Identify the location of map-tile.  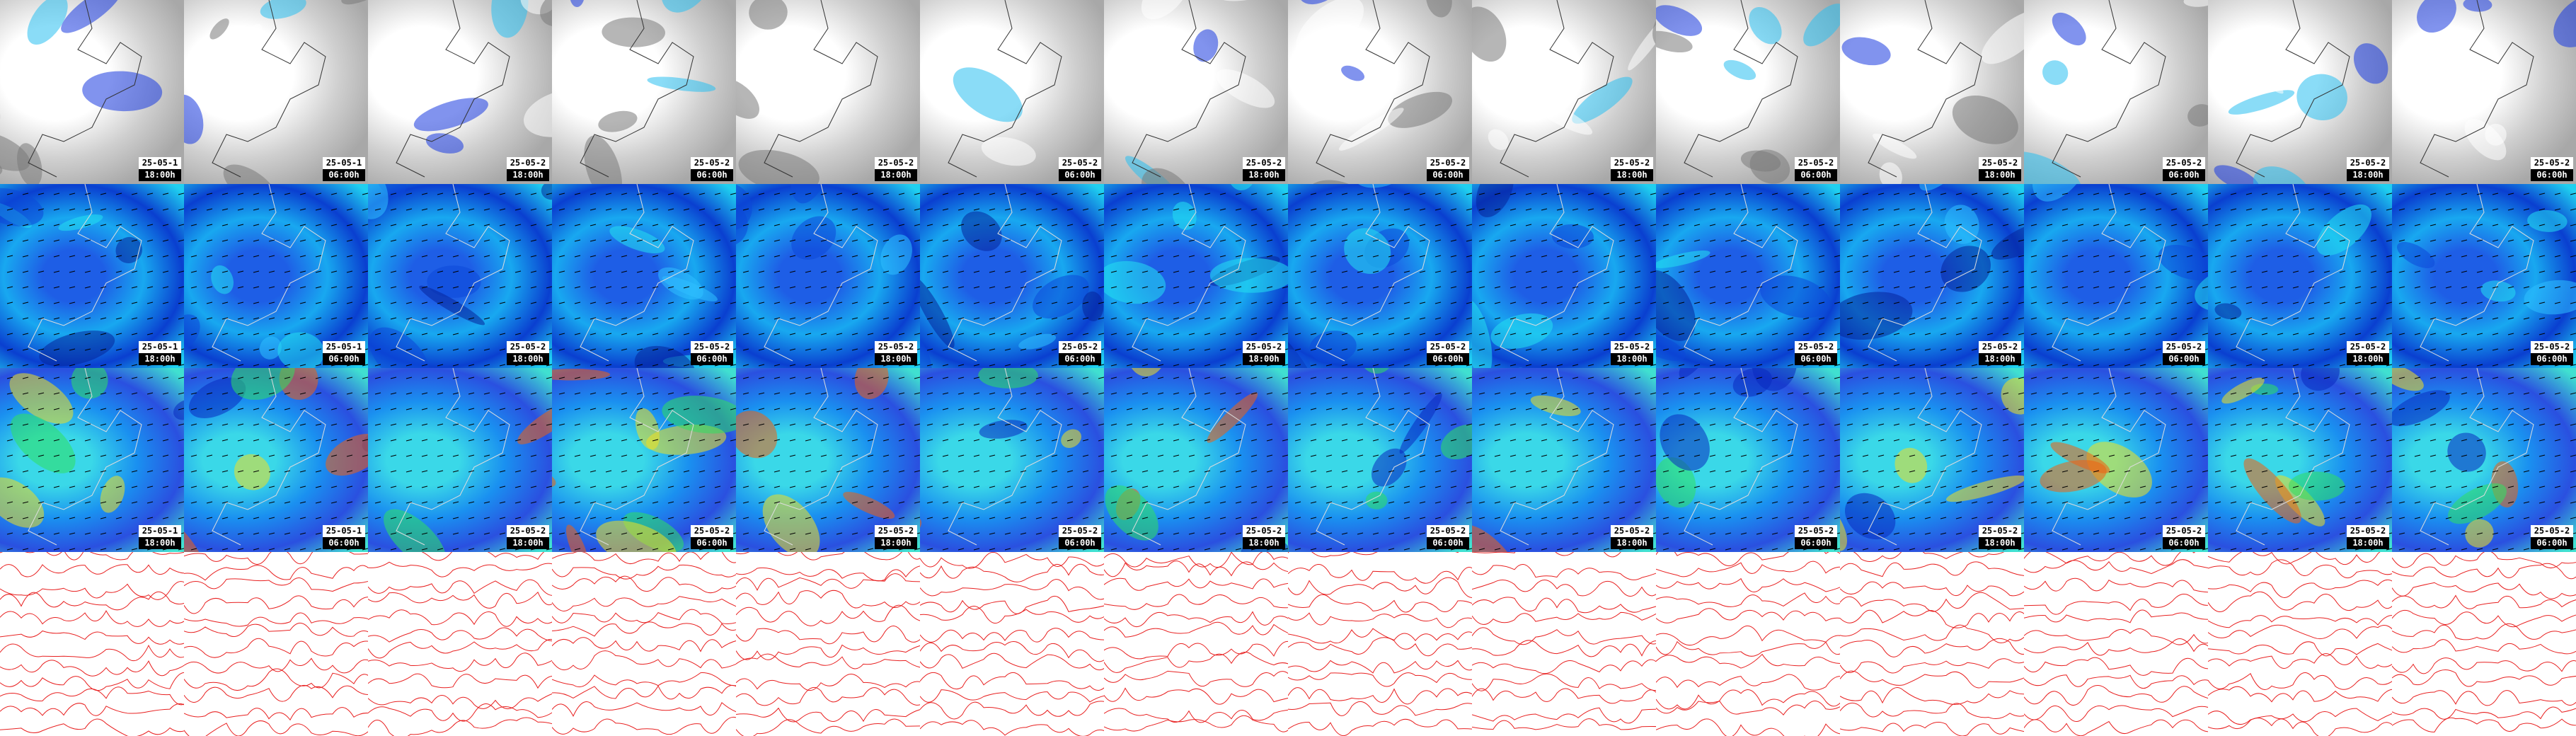
(1012, 644).